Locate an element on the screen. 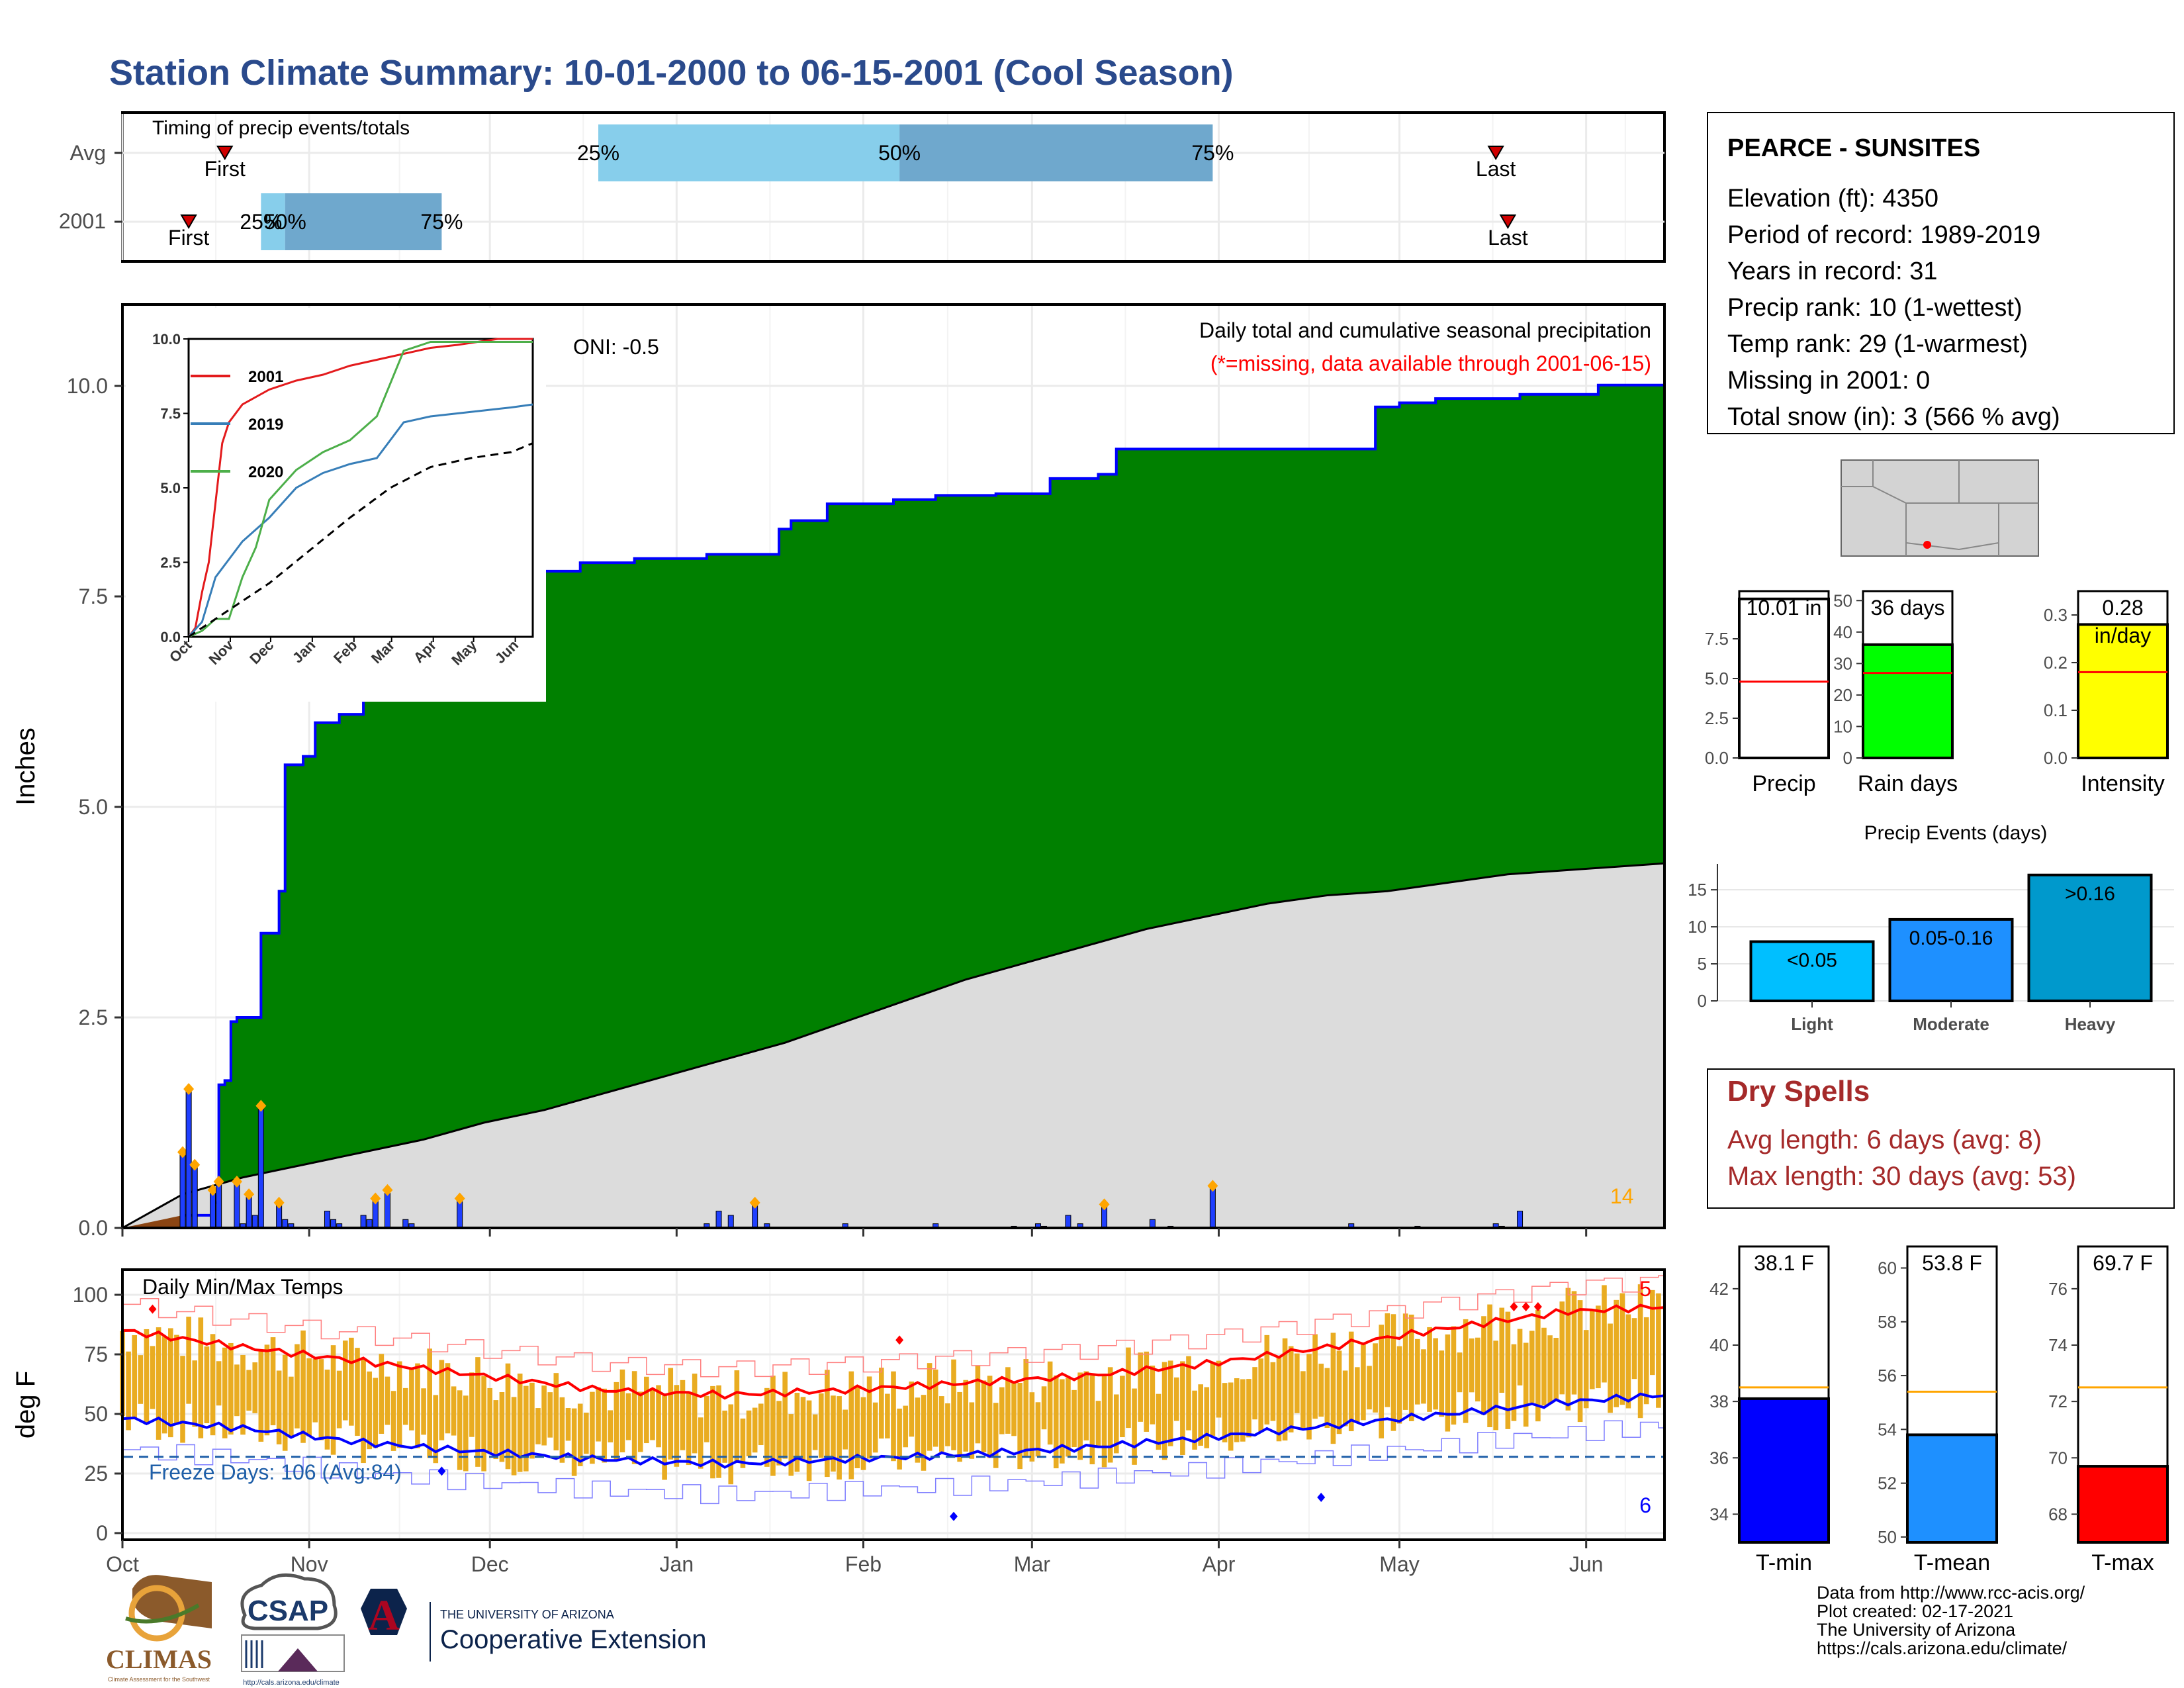  station-info-line: Years in record: 31 is located at coordinates (1832, 271).